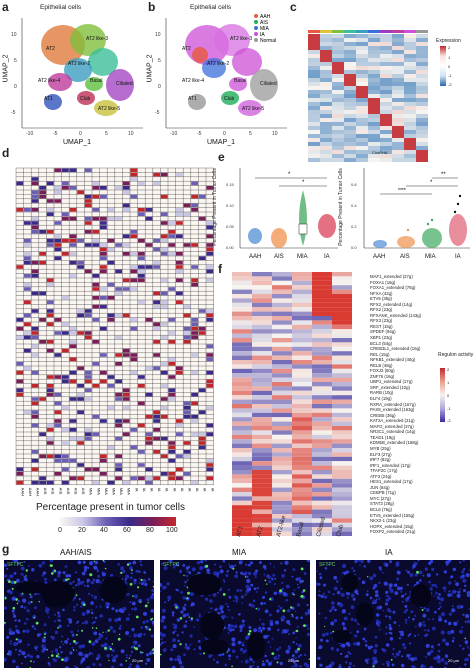 The image size is (474, 669). Describe the element at coordinates (131, 134) in the screenshot. I see `xtick-a: 10` at that location.